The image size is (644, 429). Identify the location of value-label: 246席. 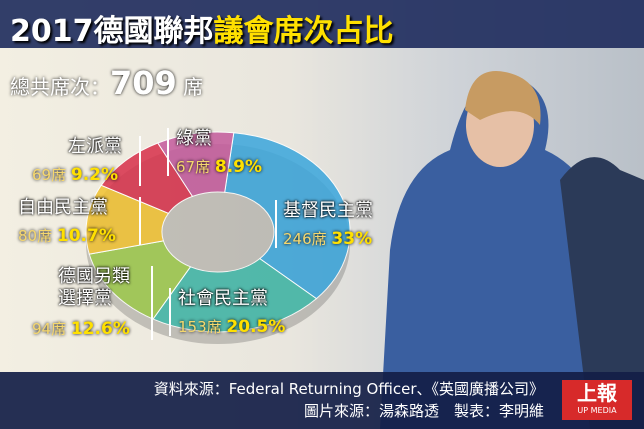
(305, 239).